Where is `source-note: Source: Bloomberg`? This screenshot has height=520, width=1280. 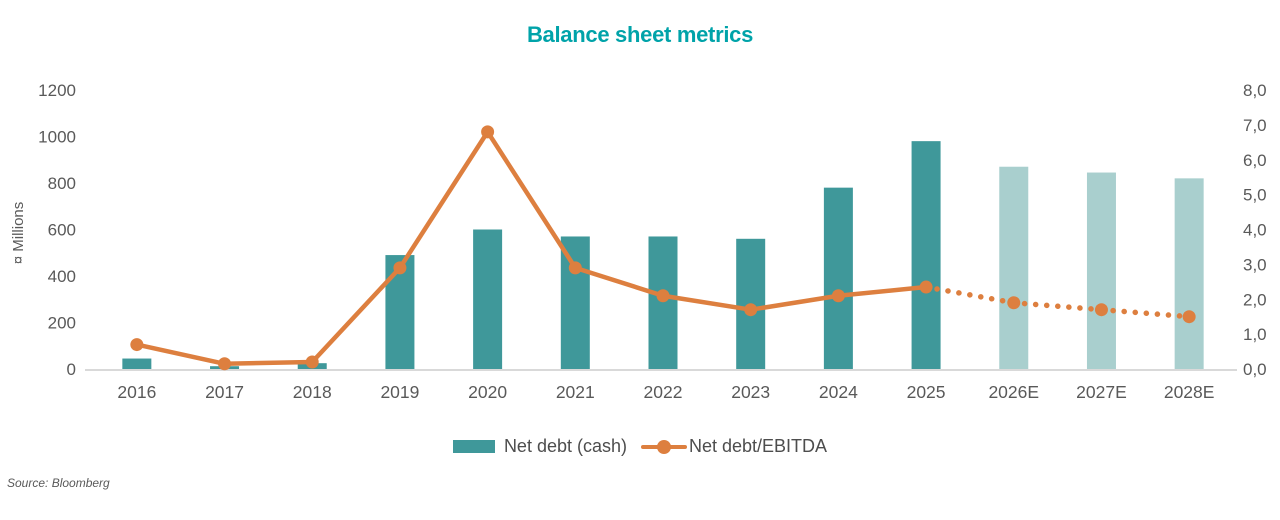 source-note: Source: Bloomberg is located at coordinates (58, 483).